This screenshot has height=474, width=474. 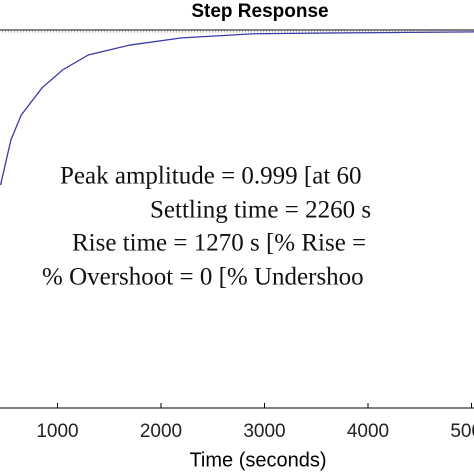 What do you see at coordinates (264, 431) in the screenshot?
I see `x-tick-label: 3000` at bounding box center [264, 431].